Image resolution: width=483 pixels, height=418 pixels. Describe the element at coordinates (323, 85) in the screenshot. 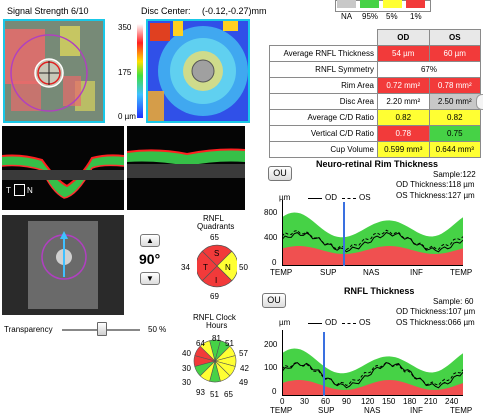

I see `row-label: Rim Area` at that location.